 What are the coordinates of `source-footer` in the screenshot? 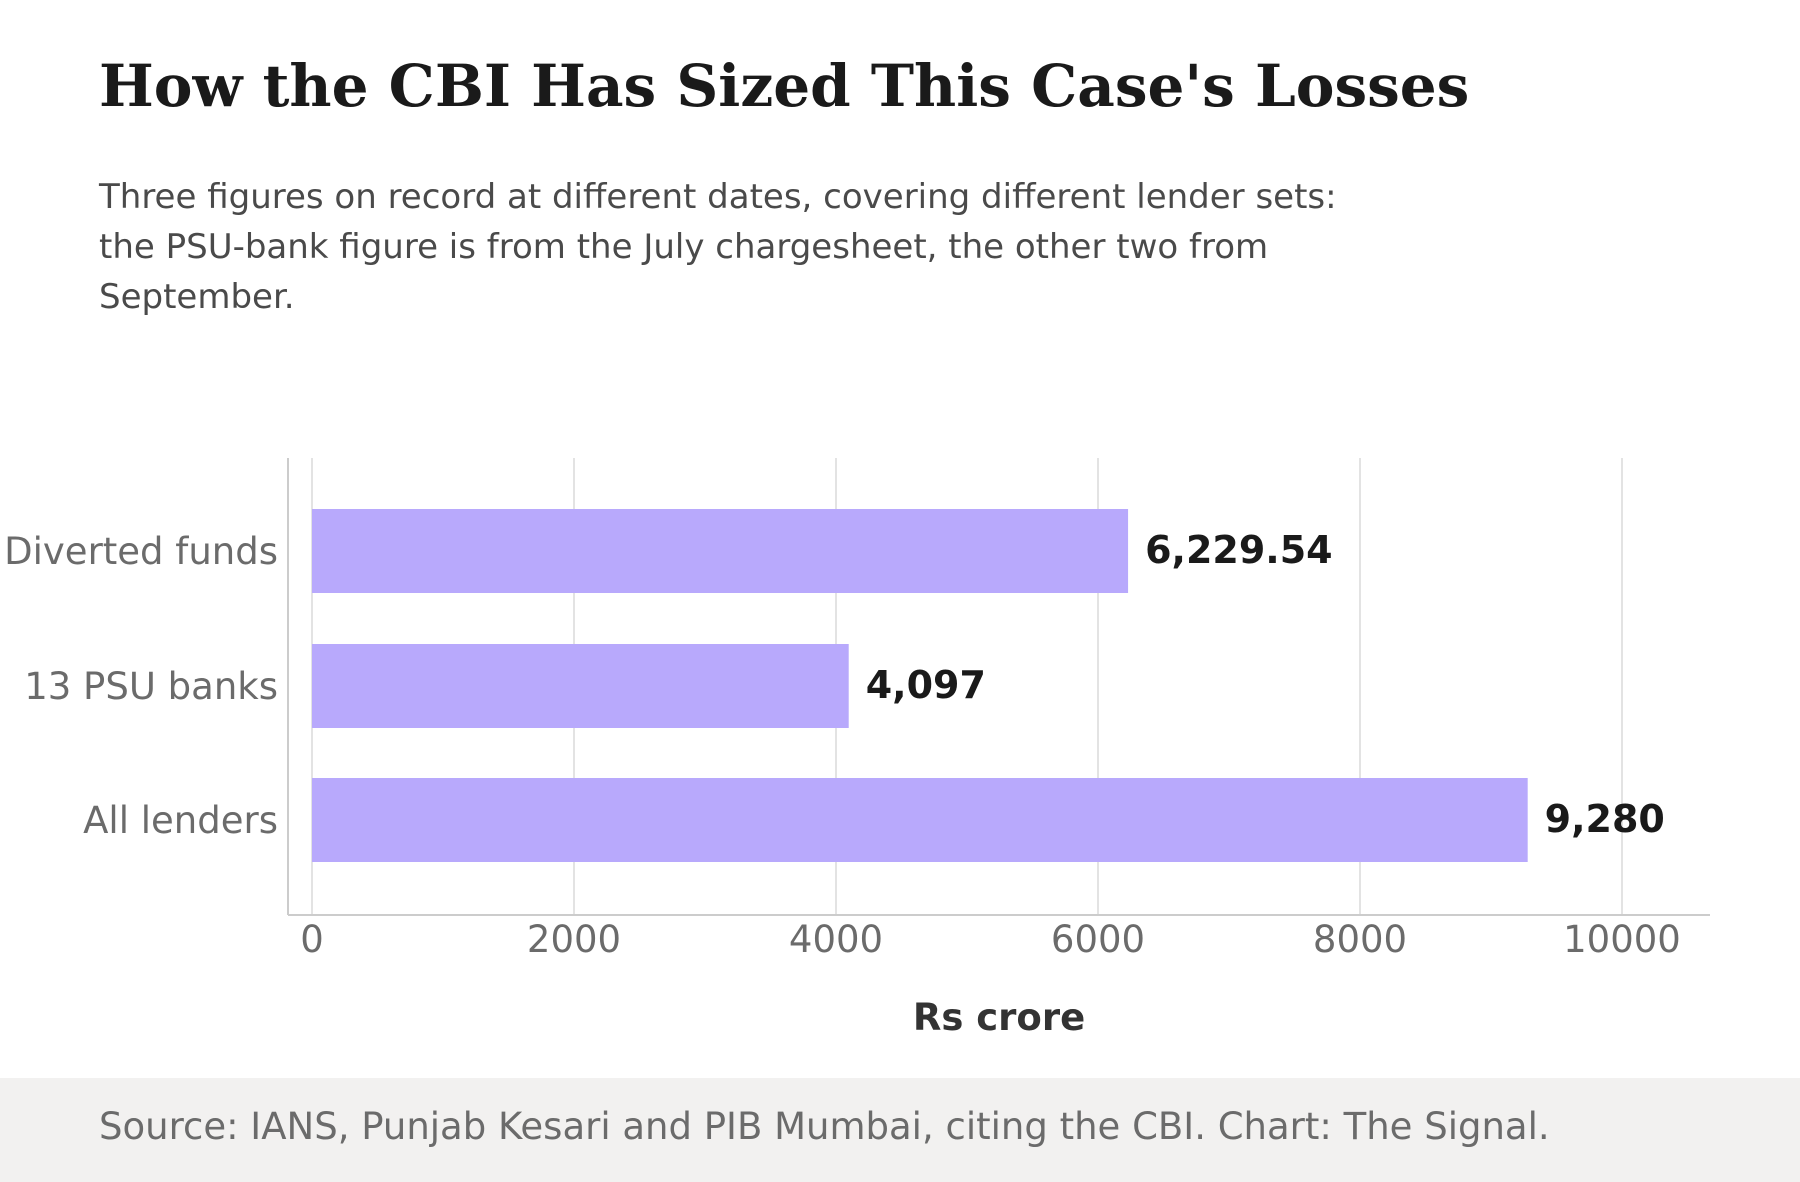 It's located at (900, 1130).